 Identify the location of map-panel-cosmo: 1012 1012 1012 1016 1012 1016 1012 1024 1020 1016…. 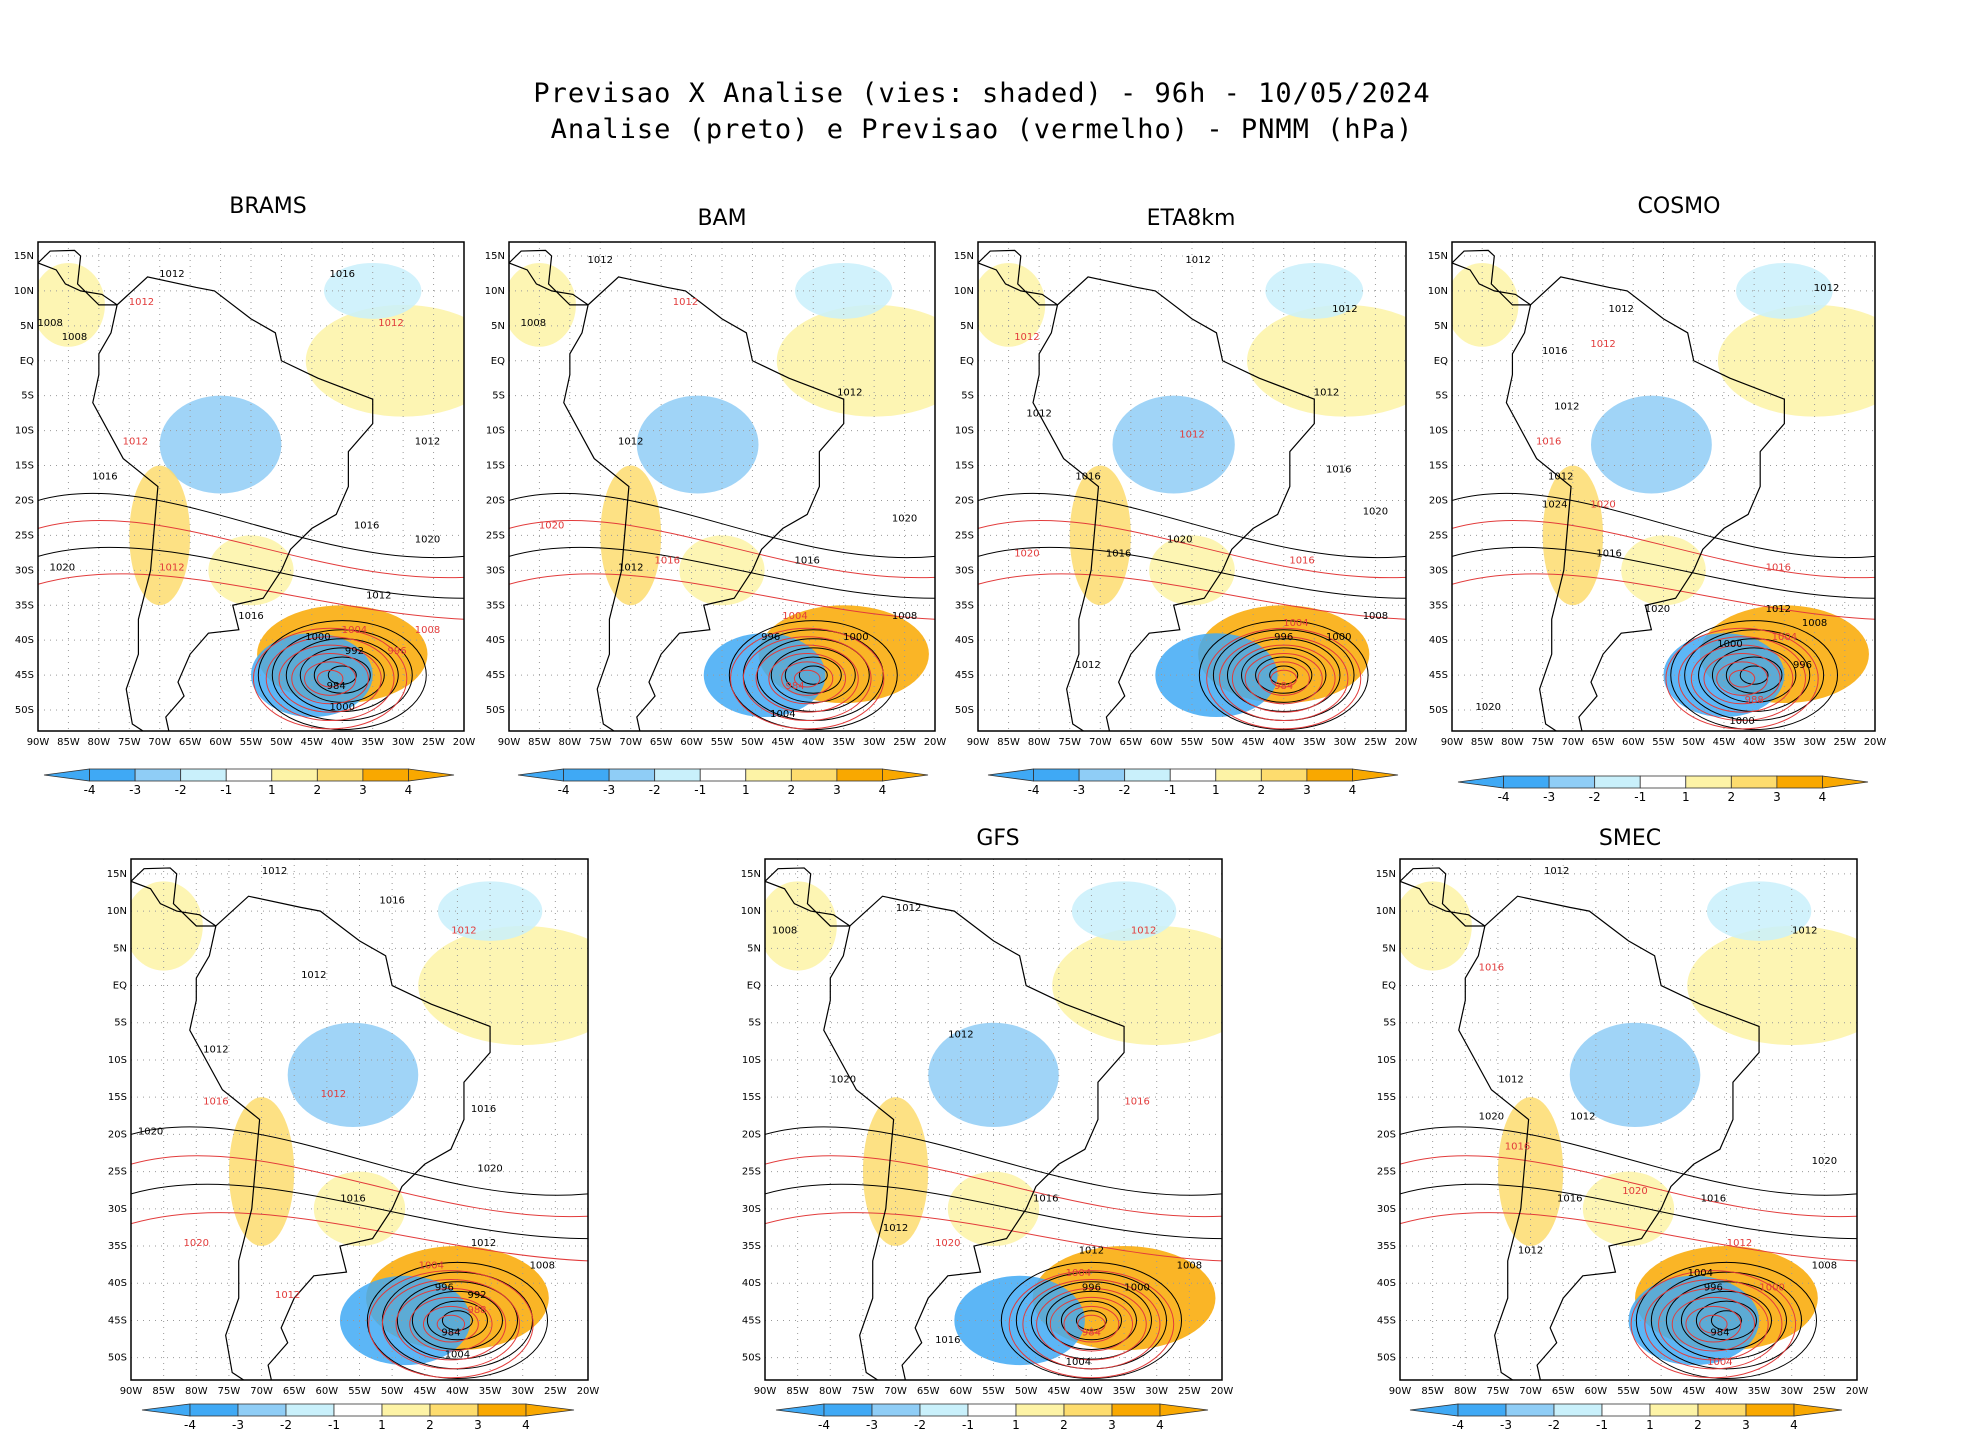
(1657, 494).